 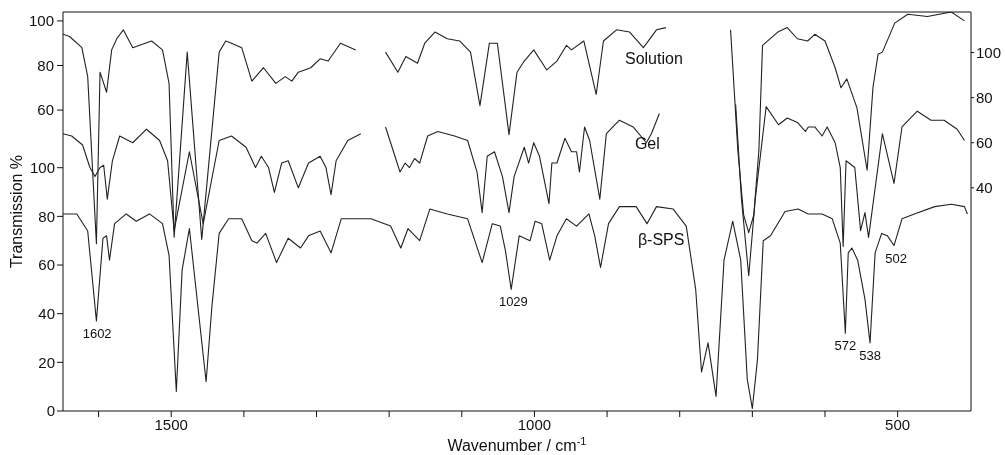 I want to click on y-tick-label: 80, so click(x=46, y=216).